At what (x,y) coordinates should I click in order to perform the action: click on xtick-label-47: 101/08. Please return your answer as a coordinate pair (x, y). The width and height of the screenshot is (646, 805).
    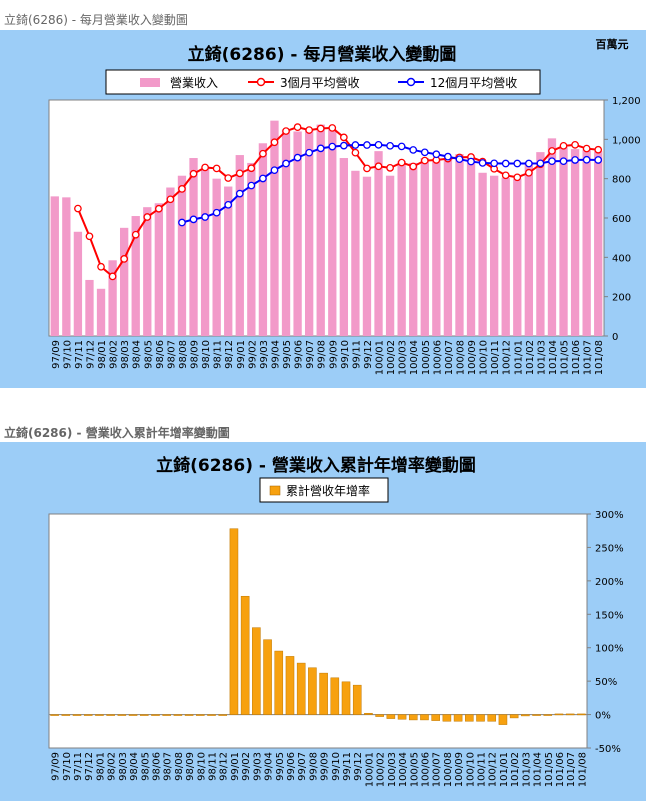
    Looking at the image, I should click on (582, 769).